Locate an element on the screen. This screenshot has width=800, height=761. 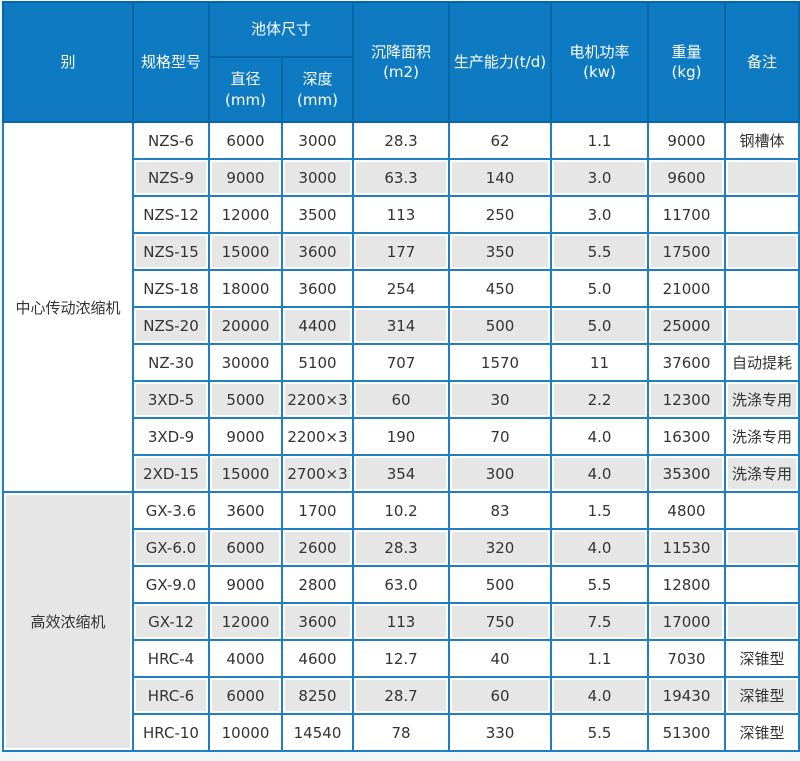
header-line: 深度(mm) is located at coordinates (317, 89).